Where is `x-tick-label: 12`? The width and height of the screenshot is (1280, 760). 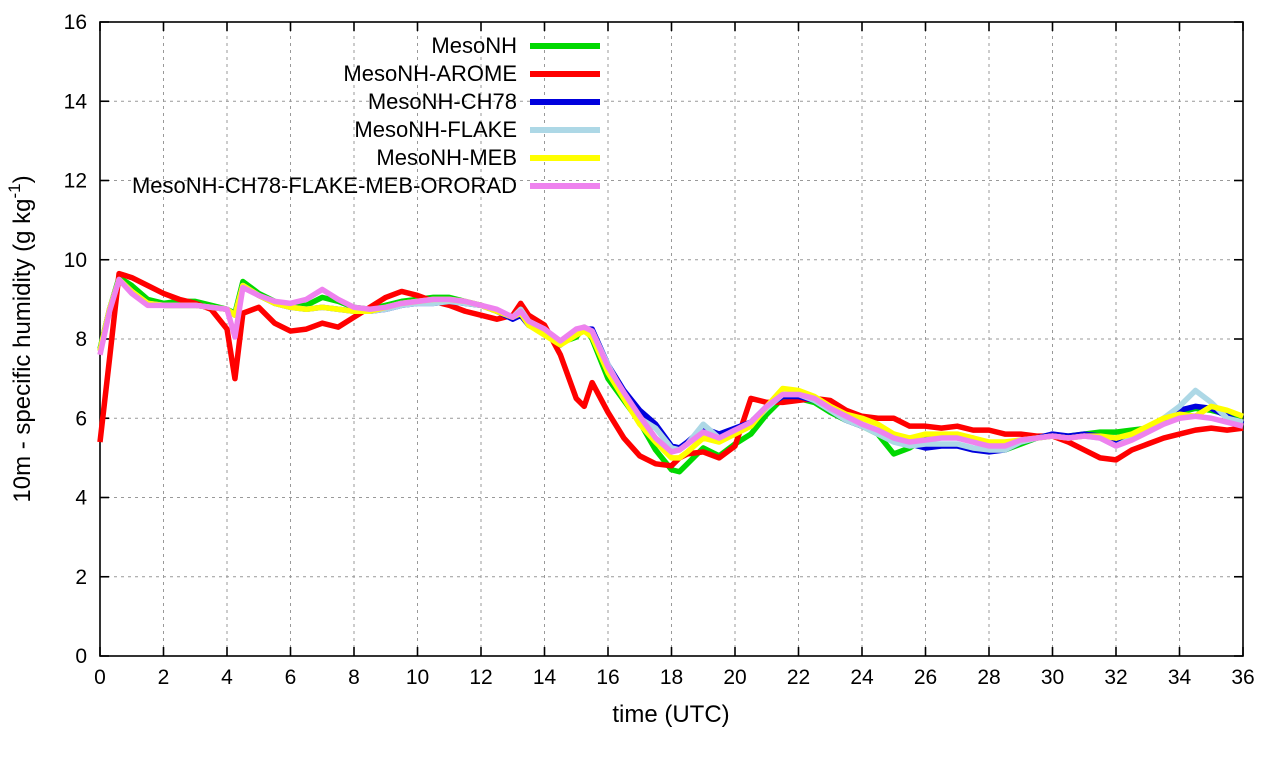 x-tick-label: 12 is located at coordinates (480, 677).